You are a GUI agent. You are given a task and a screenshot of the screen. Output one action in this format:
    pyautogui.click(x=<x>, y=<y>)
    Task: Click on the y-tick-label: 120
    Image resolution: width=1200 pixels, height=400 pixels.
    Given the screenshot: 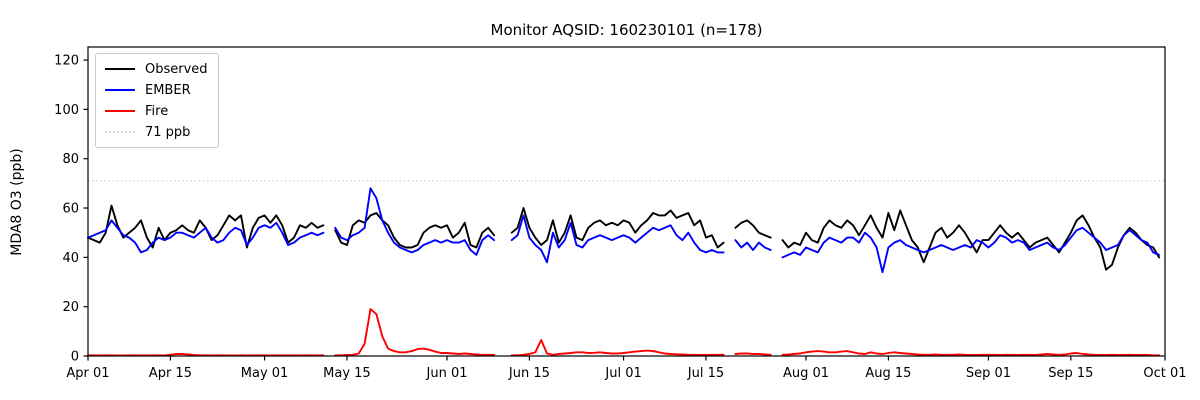 What is the action you would take?
    pyautogui.click(x=66, y=61)
    